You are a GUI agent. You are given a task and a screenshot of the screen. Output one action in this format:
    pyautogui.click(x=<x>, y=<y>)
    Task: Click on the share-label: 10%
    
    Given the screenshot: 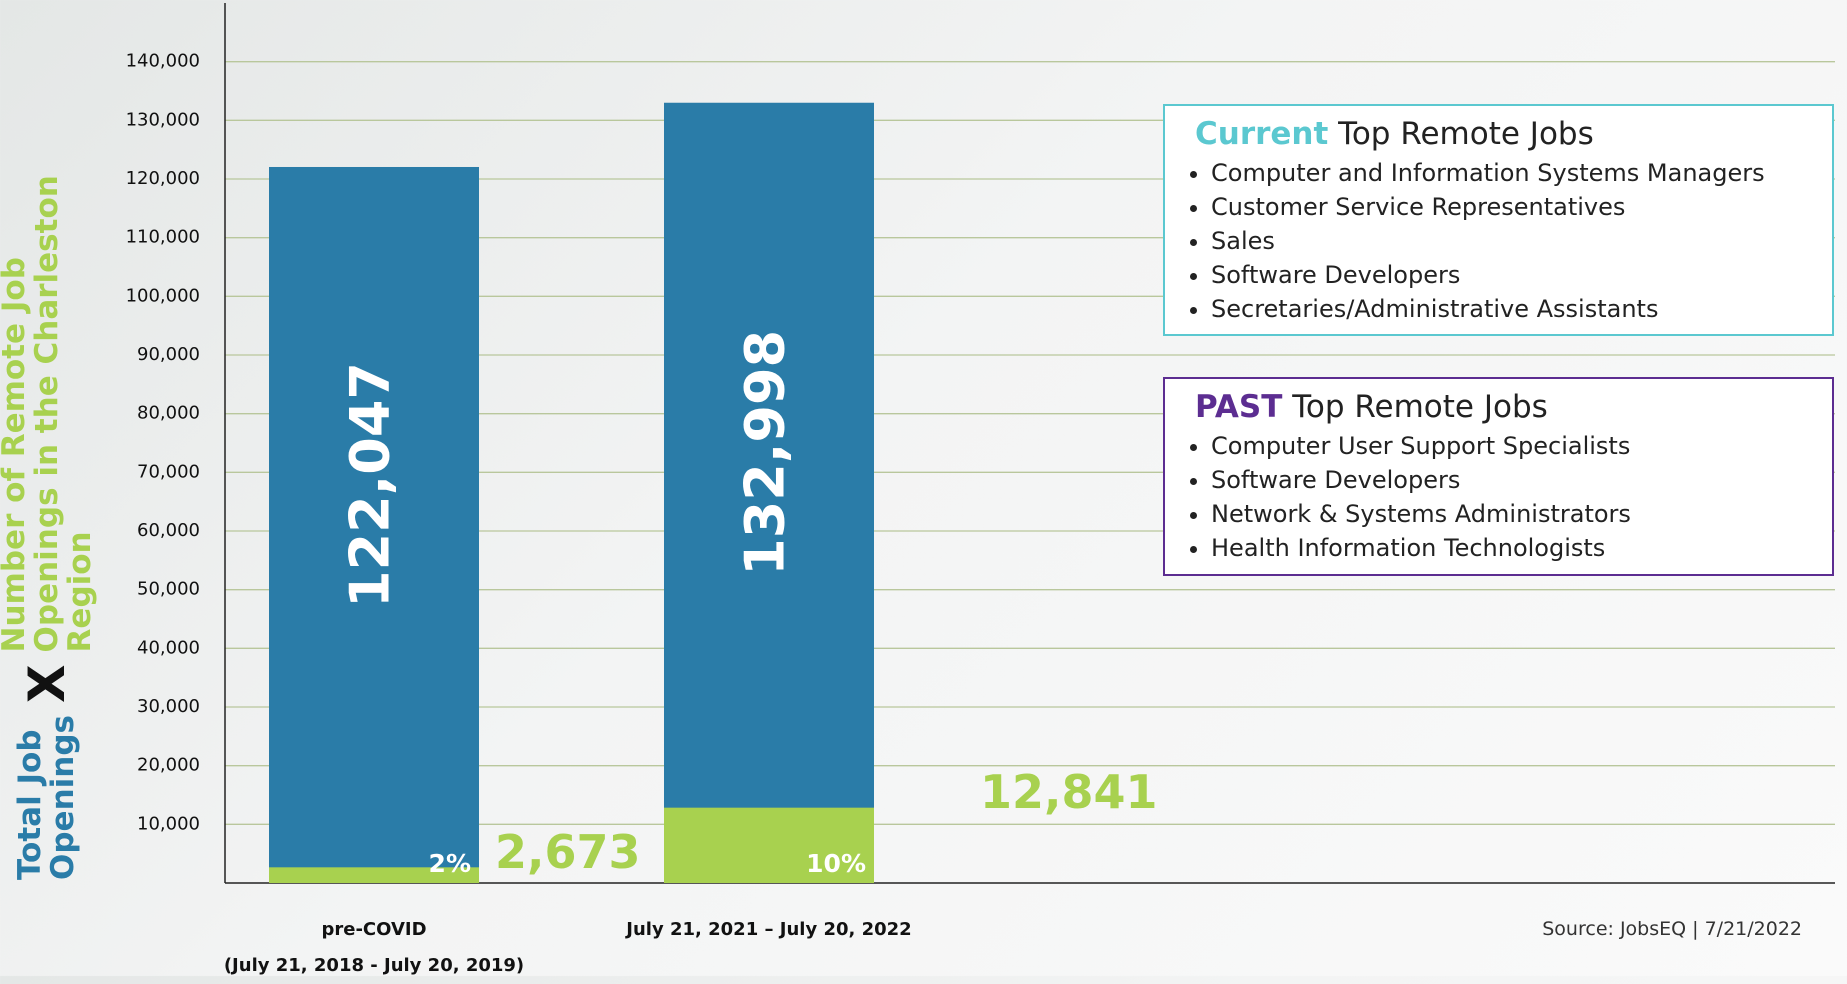 What is the action you would take?
    pyautogui.click(x=836, y=863)
    